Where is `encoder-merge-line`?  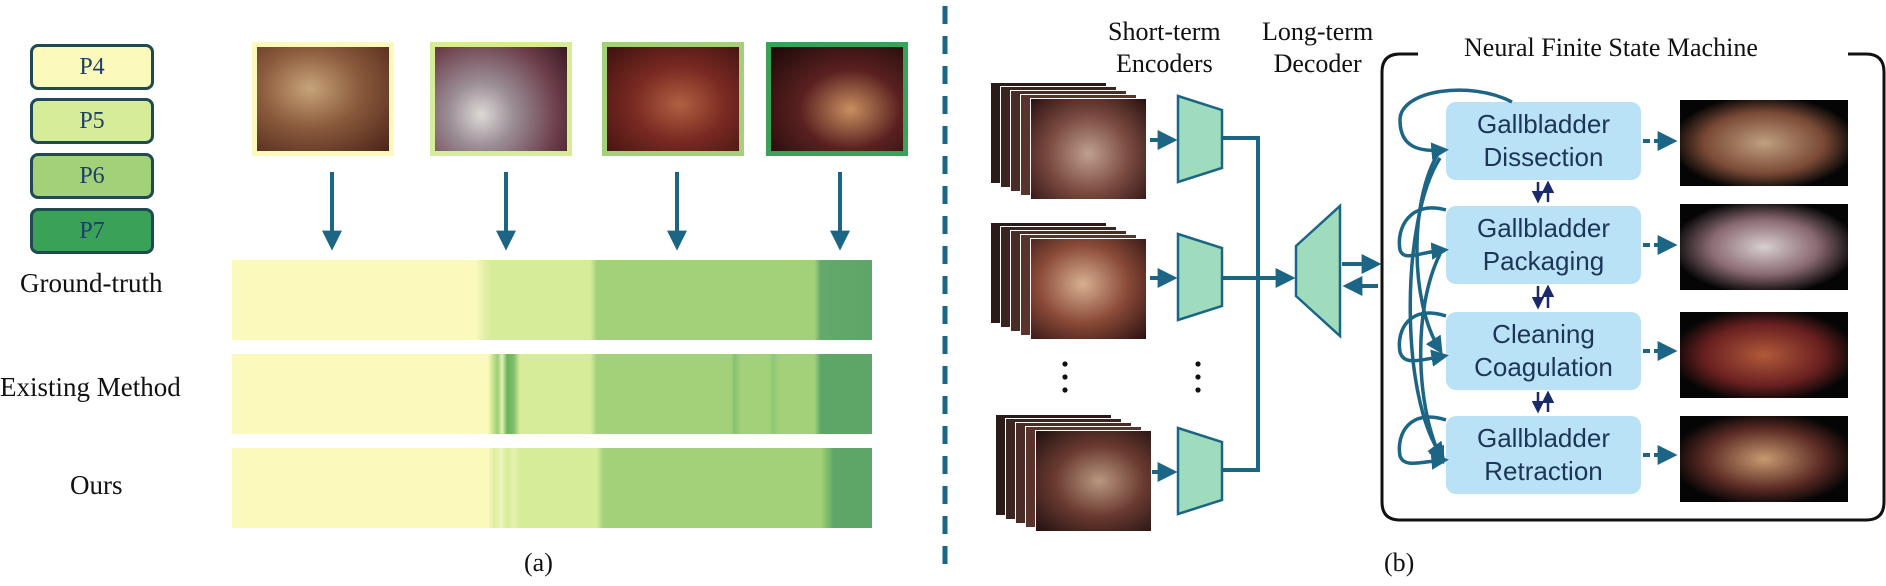
encoder-merge-line is located at coordinates (1240, 304).